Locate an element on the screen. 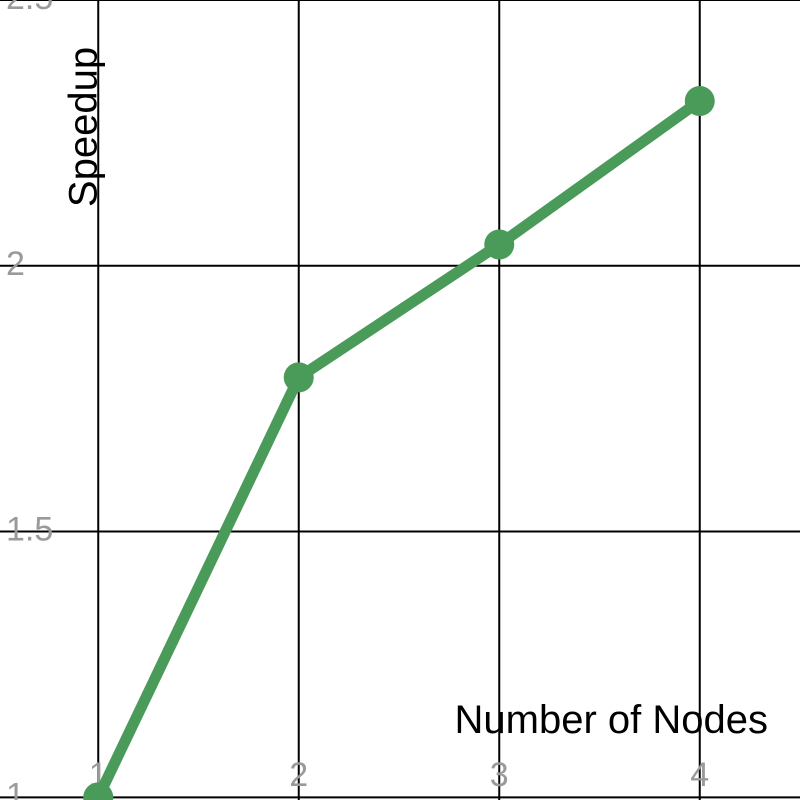  y-tick-label: 2 is located at coordinates (15, 264).